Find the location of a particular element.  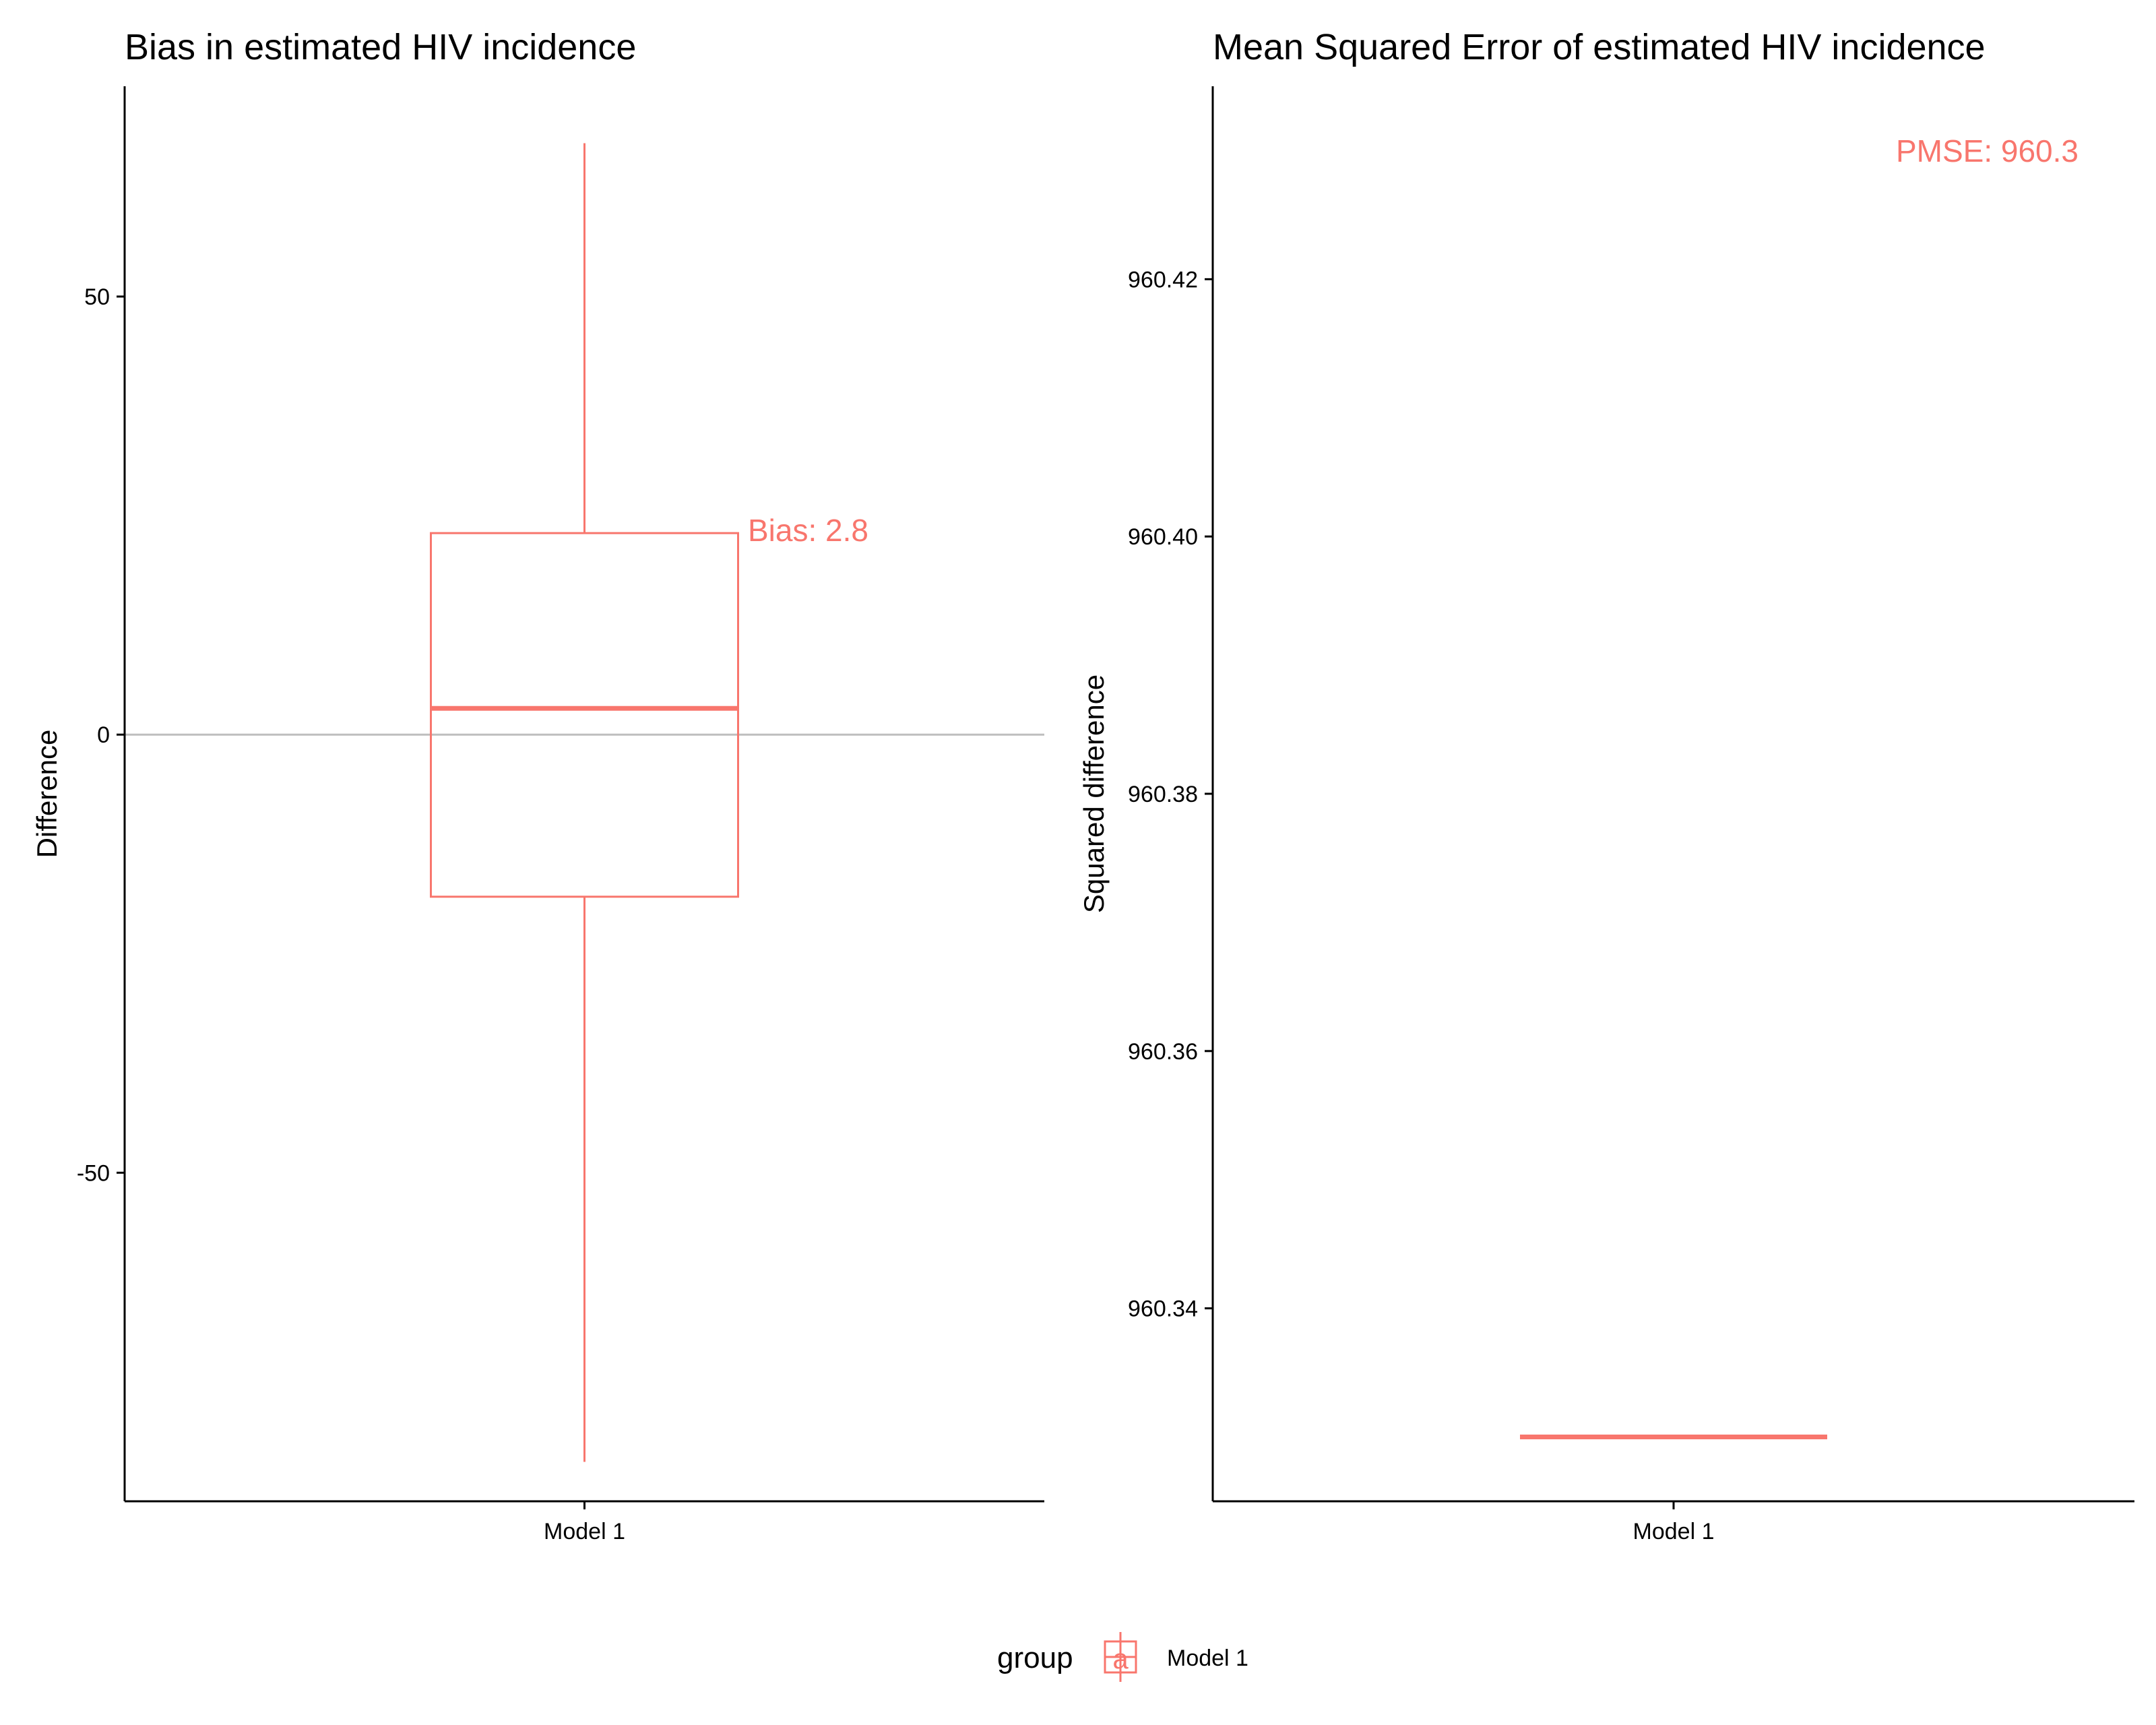

bias-y-tick-label: 0 is located at coordinates (103, 735).